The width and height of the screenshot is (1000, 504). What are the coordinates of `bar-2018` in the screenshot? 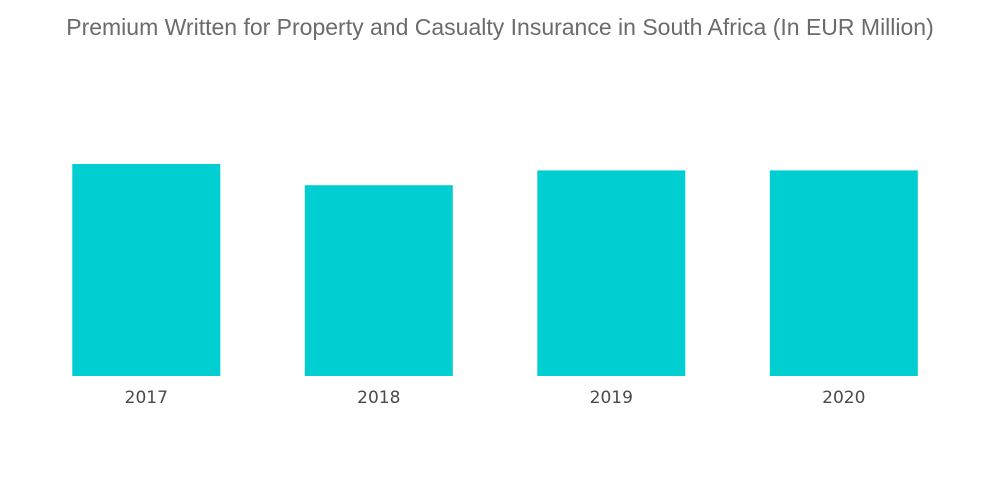 It's located at (378, 280).